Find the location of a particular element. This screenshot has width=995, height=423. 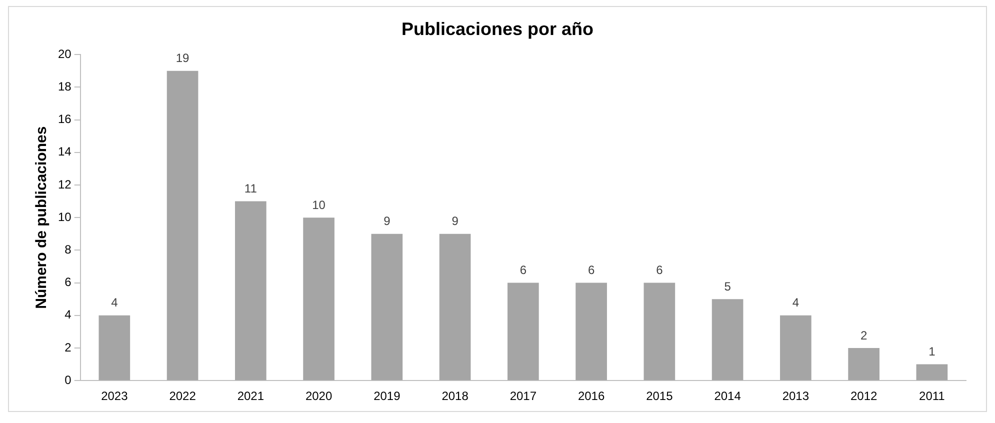

x-tick-label: 2011 is located at coordinates (932, 396).